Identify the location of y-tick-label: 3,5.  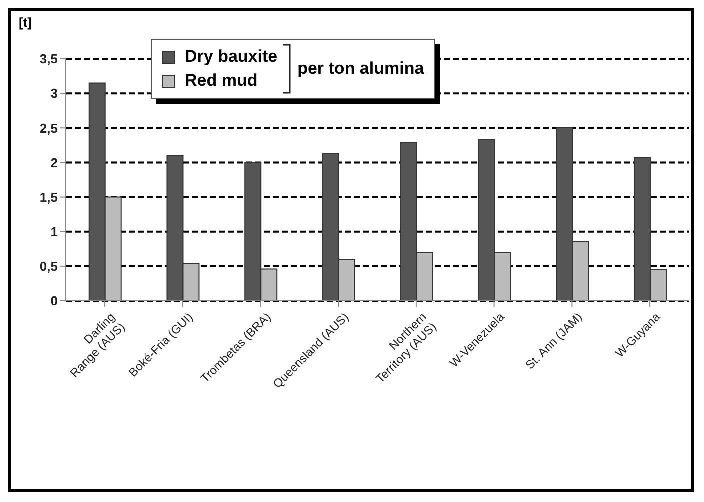
(49, 59).